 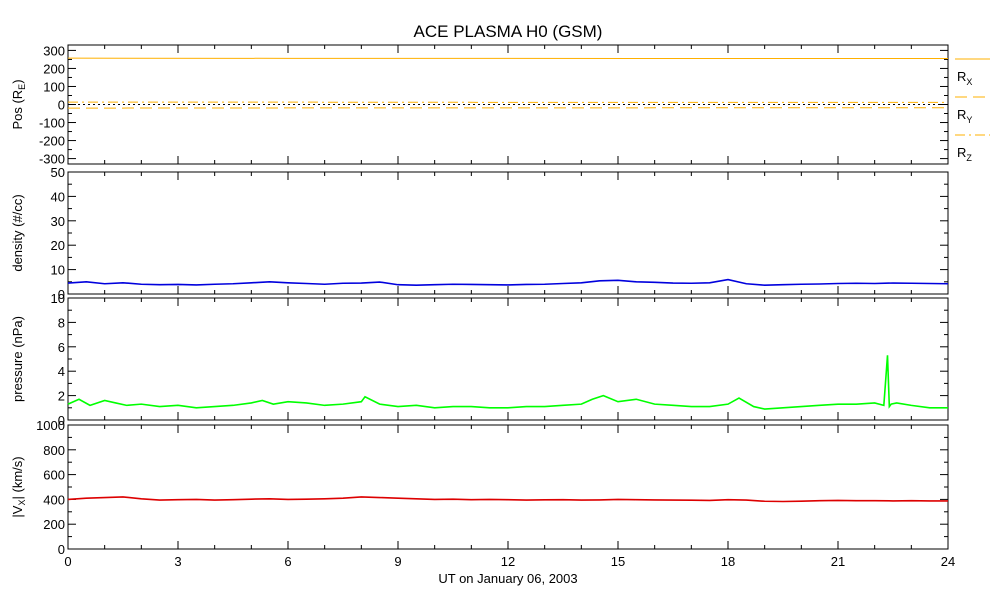 I want to click on y-tick-label: 20, so click(x=58, y=245).